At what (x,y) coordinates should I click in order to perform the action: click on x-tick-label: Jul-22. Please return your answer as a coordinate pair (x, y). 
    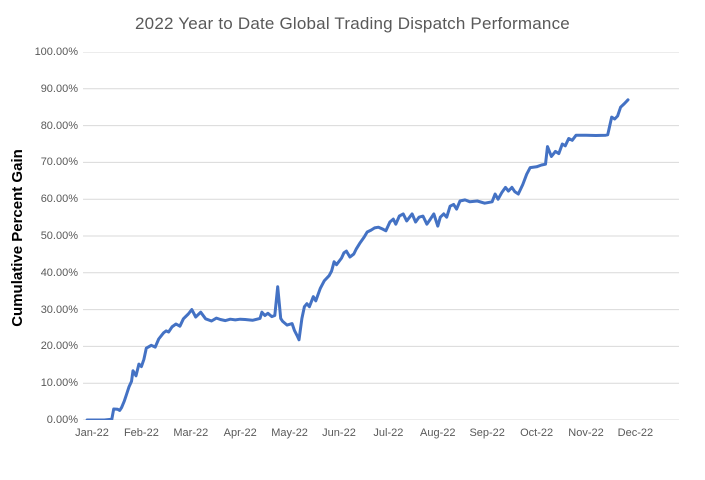
    Looking at the image, I should click on (388, 433).